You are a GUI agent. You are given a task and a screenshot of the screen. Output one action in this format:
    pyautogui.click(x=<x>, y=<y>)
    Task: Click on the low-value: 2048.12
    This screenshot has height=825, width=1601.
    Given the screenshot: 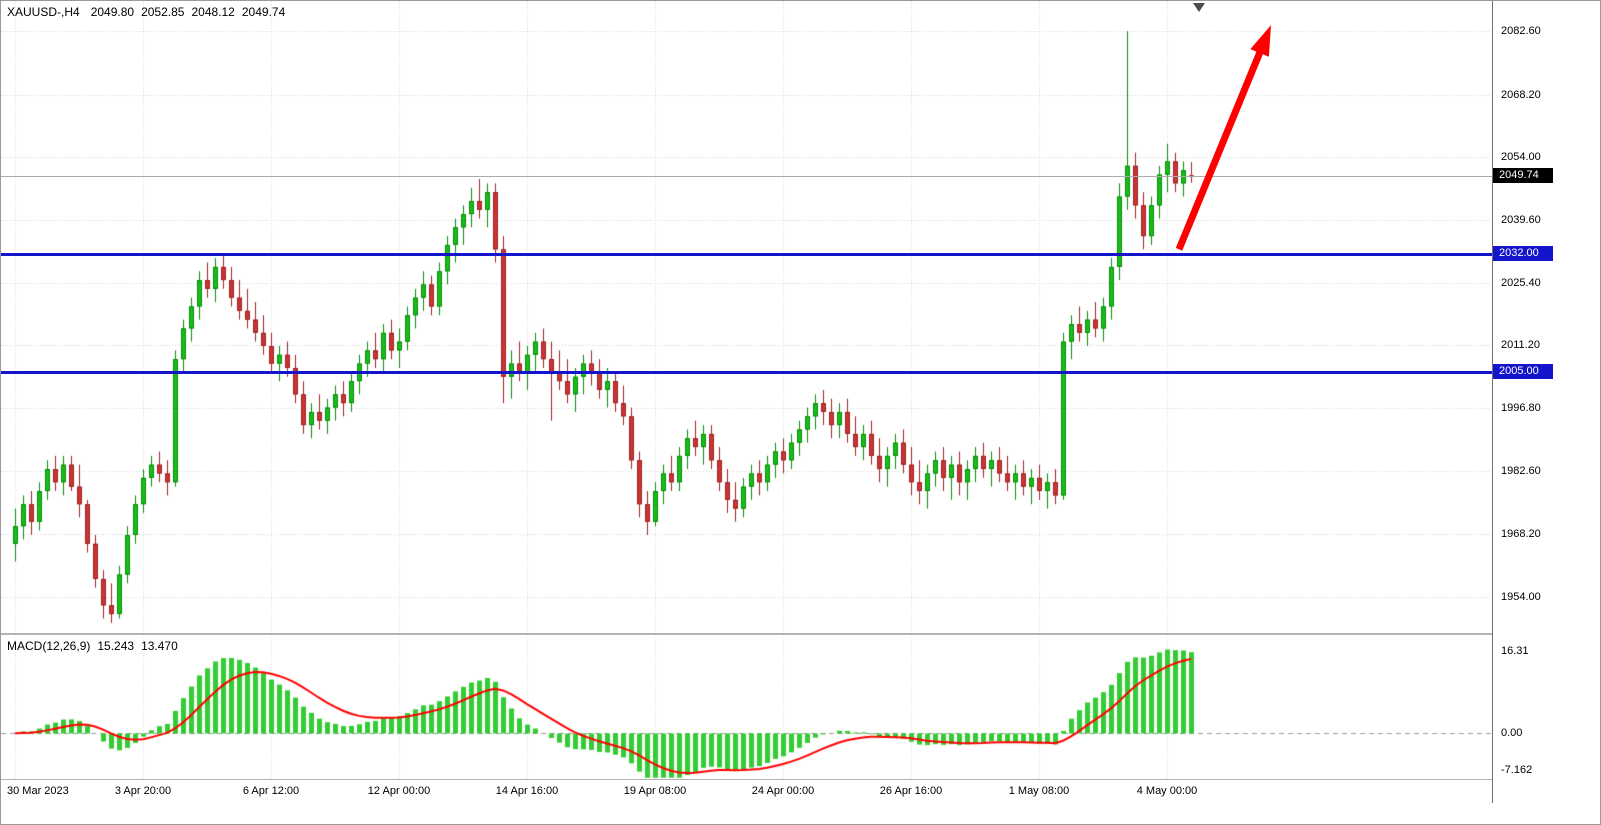 What is the action you would take?
    pyautogui.click(x=213, y=12)
    